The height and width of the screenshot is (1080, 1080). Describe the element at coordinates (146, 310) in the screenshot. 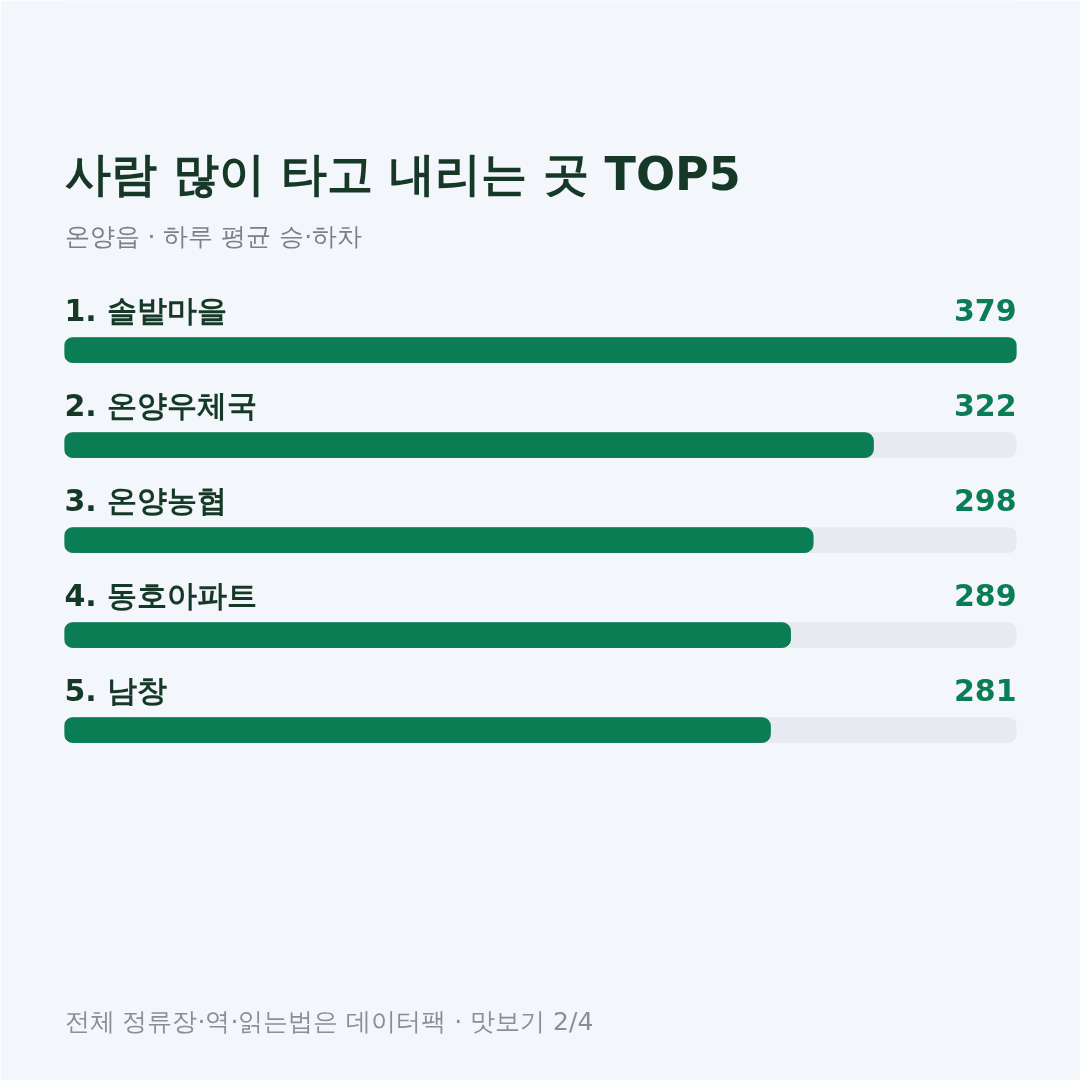

I see `y-tick-label: 1. 솔밭마을` at that location.